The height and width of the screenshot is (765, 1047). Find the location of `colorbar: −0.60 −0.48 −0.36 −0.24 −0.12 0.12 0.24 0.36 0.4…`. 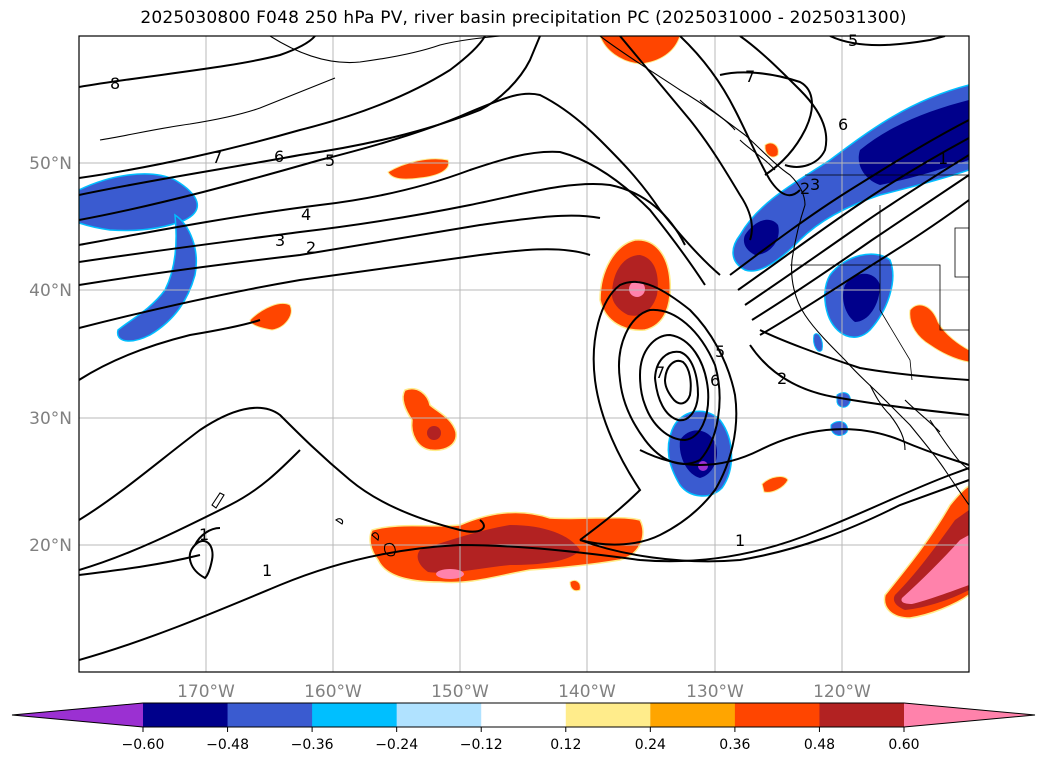

colorbar: −0.60 −0.48 −0.36 −0.24 −0.12 0.12 0.24 0.36 0.4… is located at coordinates (523, 727).